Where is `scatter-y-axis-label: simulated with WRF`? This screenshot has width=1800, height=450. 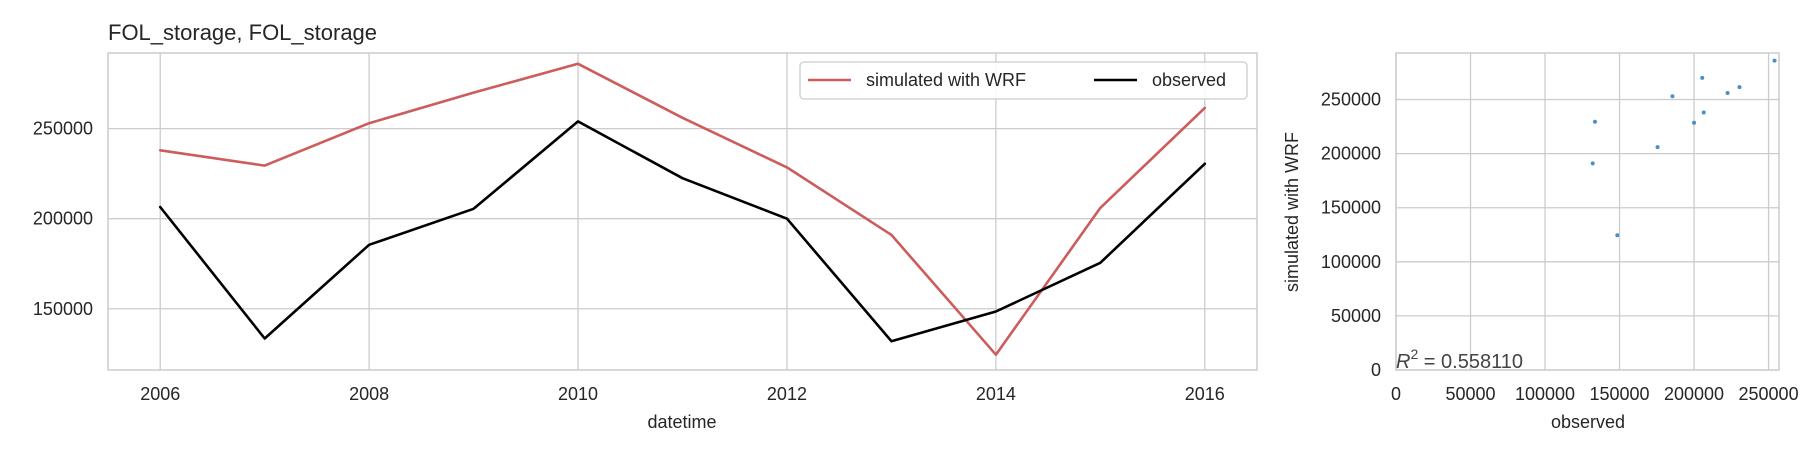 scatter-y-axis-label: simulated with WRF is located at coordinates (1292, 212).